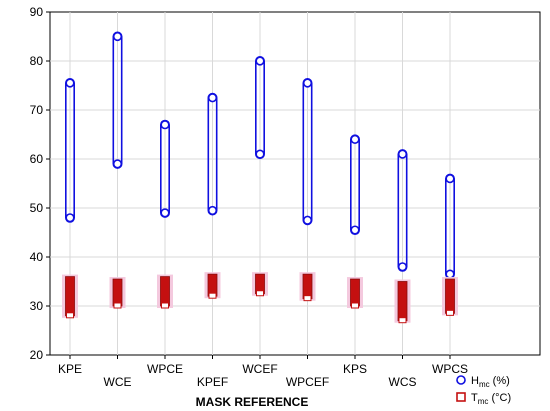 The width and height of the screenshot is (550, 411). Describe the element at coordinates (37, 12) in the screenshot. I see `y-tick-label: 90` at that location.